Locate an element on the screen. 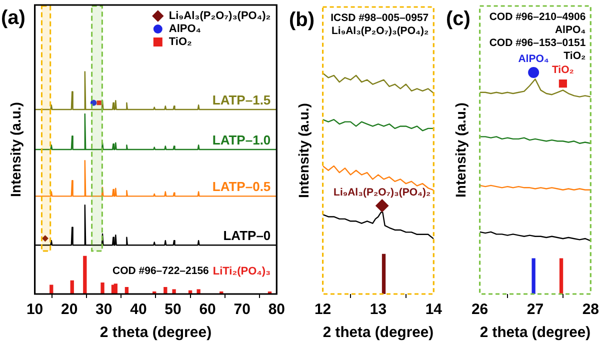 The image size is (602, 344). x-tick-label: 20 is located at coordinates (69, 309).